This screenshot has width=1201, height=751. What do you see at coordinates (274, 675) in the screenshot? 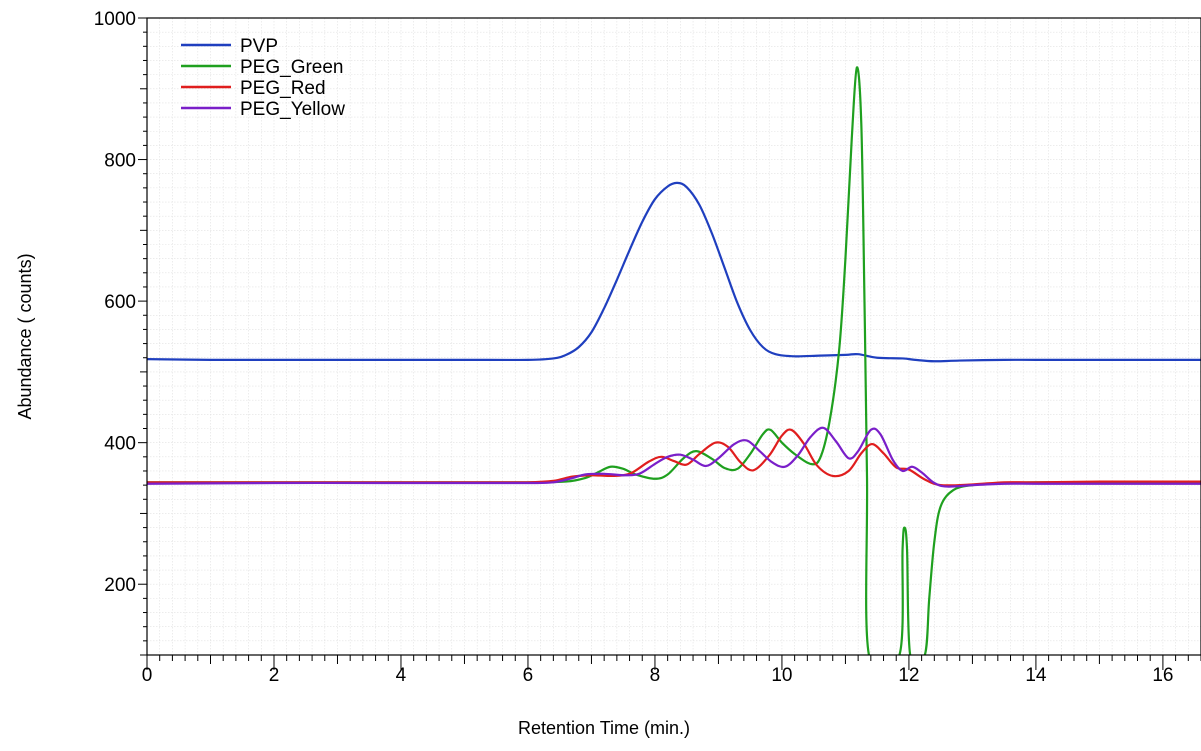
I see `x-tick-label: 2` at bounding box center [274, 675].